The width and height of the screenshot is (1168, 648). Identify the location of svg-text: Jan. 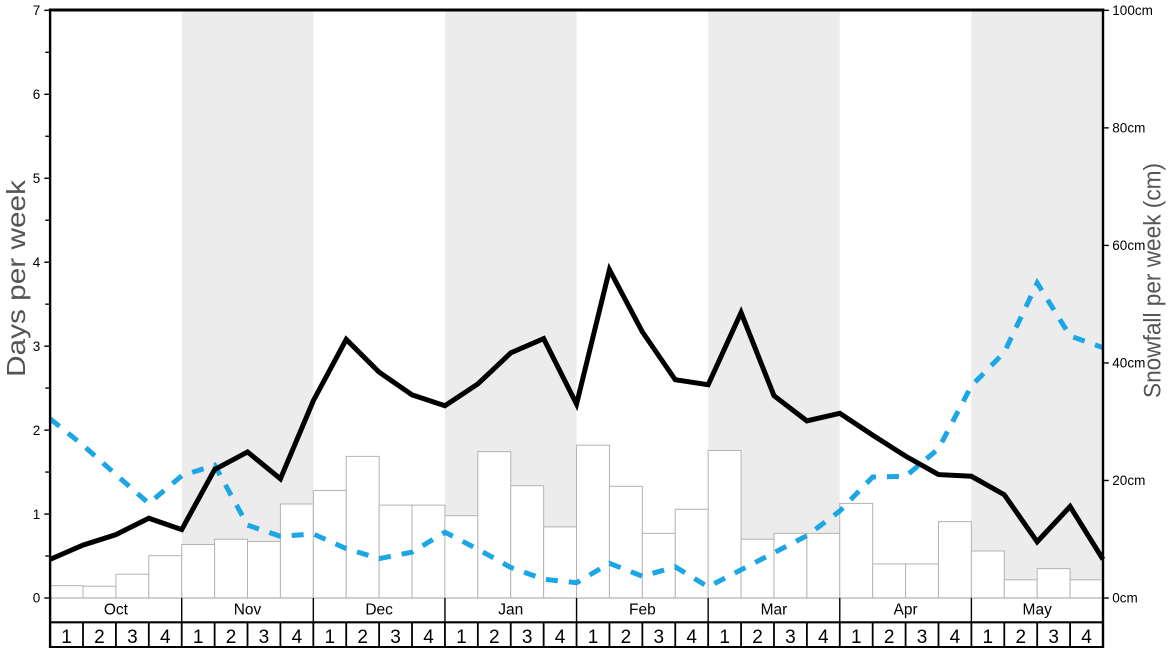
(510, 610).